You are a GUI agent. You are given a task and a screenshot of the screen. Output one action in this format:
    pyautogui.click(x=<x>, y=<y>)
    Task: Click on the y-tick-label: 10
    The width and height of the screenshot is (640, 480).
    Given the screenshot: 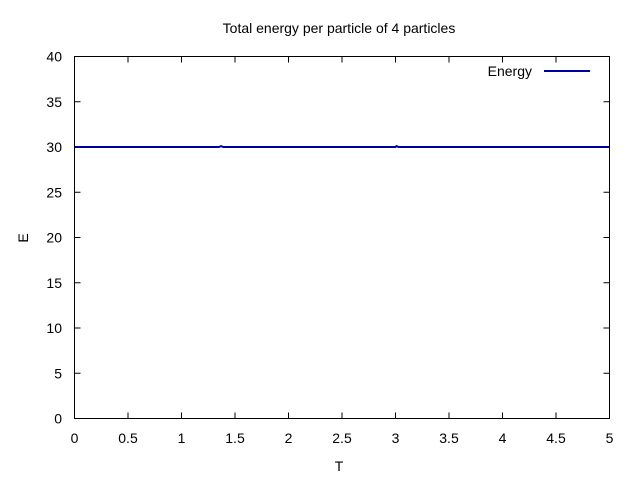 What is the action you would take?
    pyautogui.click(x=54, y=328)
    